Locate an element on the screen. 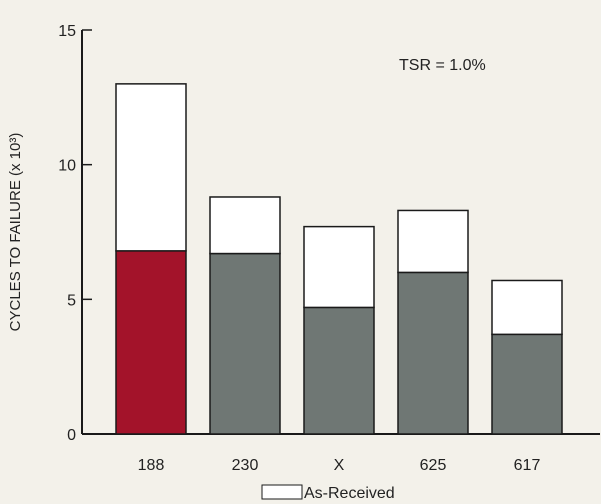 This screenshot has height=504, width=601. x-tick-label: X is located at coordinates (339, 465).